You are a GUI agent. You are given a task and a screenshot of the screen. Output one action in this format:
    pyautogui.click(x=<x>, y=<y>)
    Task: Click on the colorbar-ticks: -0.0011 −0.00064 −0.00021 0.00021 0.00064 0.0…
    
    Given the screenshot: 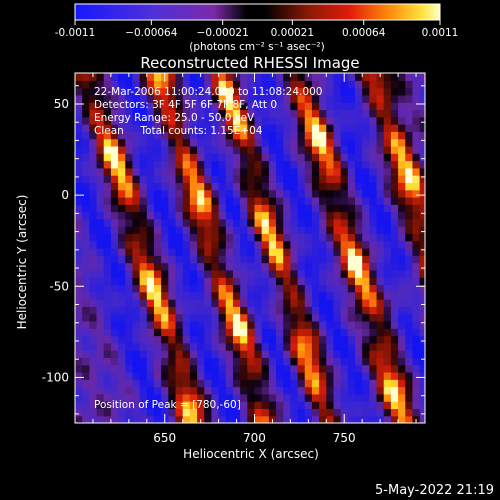 What is the action you would take?
    pyautogui.click(x=256, y=29)
    